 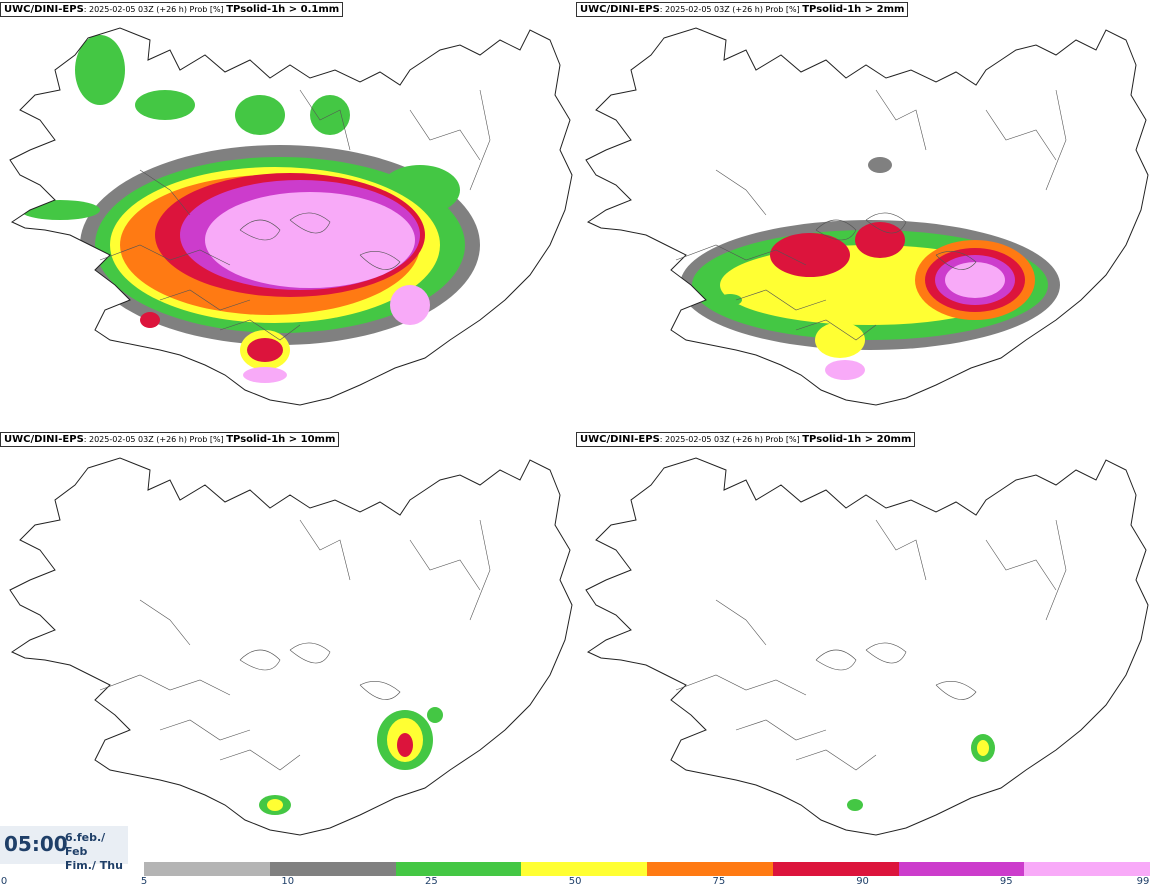 I want to click on valid-date-line1: 6.feb./ Feb, so click(x=85, y=844).